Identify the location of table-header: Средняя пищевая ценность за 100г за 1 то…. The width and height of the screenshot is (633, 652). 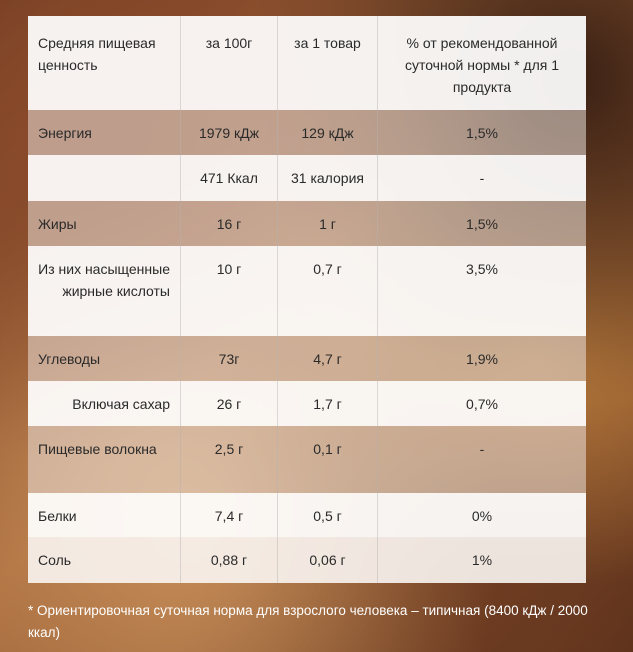
(307, 63).